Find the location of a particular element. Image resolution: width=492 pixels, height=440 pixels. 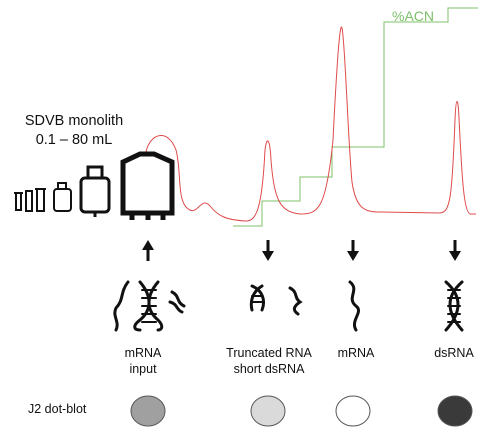

assay-label: J2 dot-blot is located at coordinates (57, 409).